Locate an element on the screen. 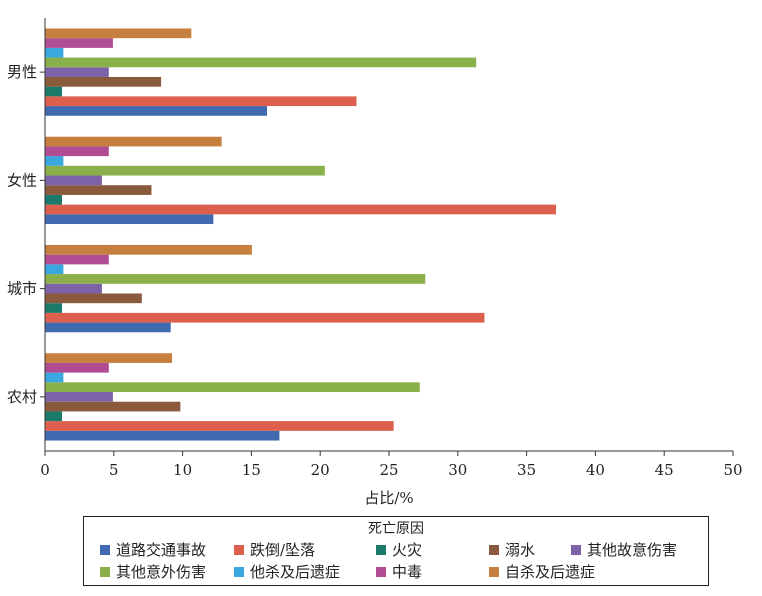 The width and height of the screenshot is (762, 596). legend-item: 火灾 is located at coordinates (399, 549).